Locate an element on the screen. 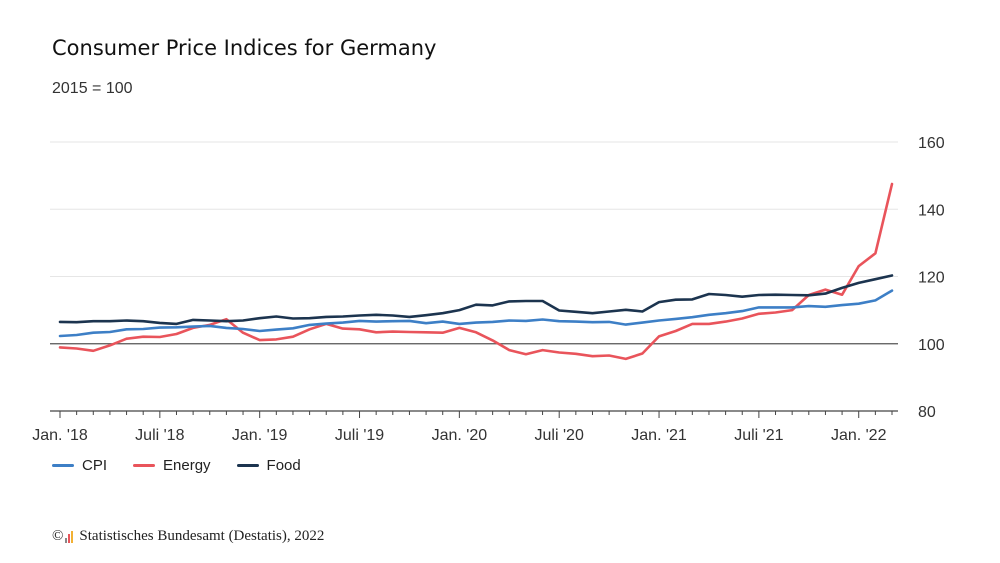 The height and width of the screenshot is (563, 1000). legend-label-energy: Energy is located at coordinates (187, 465).